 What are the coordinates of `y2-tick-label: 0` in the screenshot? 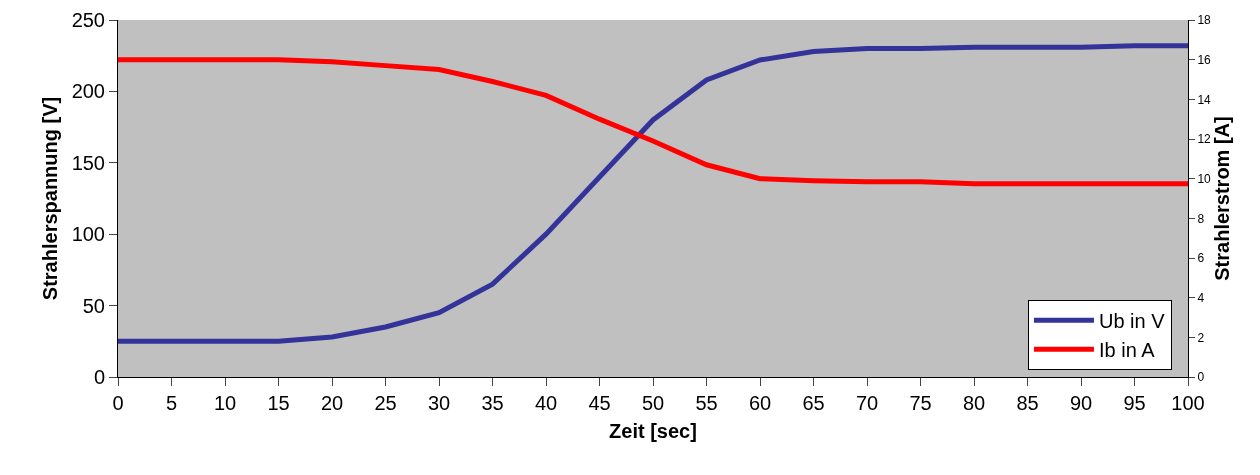 It's located at (1201, 377).